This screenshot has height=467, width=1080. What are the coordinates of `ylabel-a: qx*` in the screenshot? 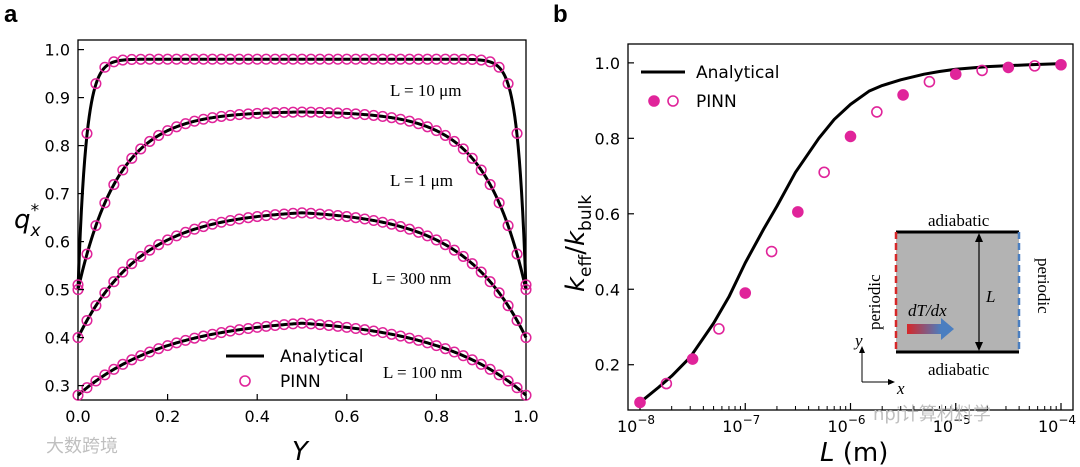 It's located at (28, 221).